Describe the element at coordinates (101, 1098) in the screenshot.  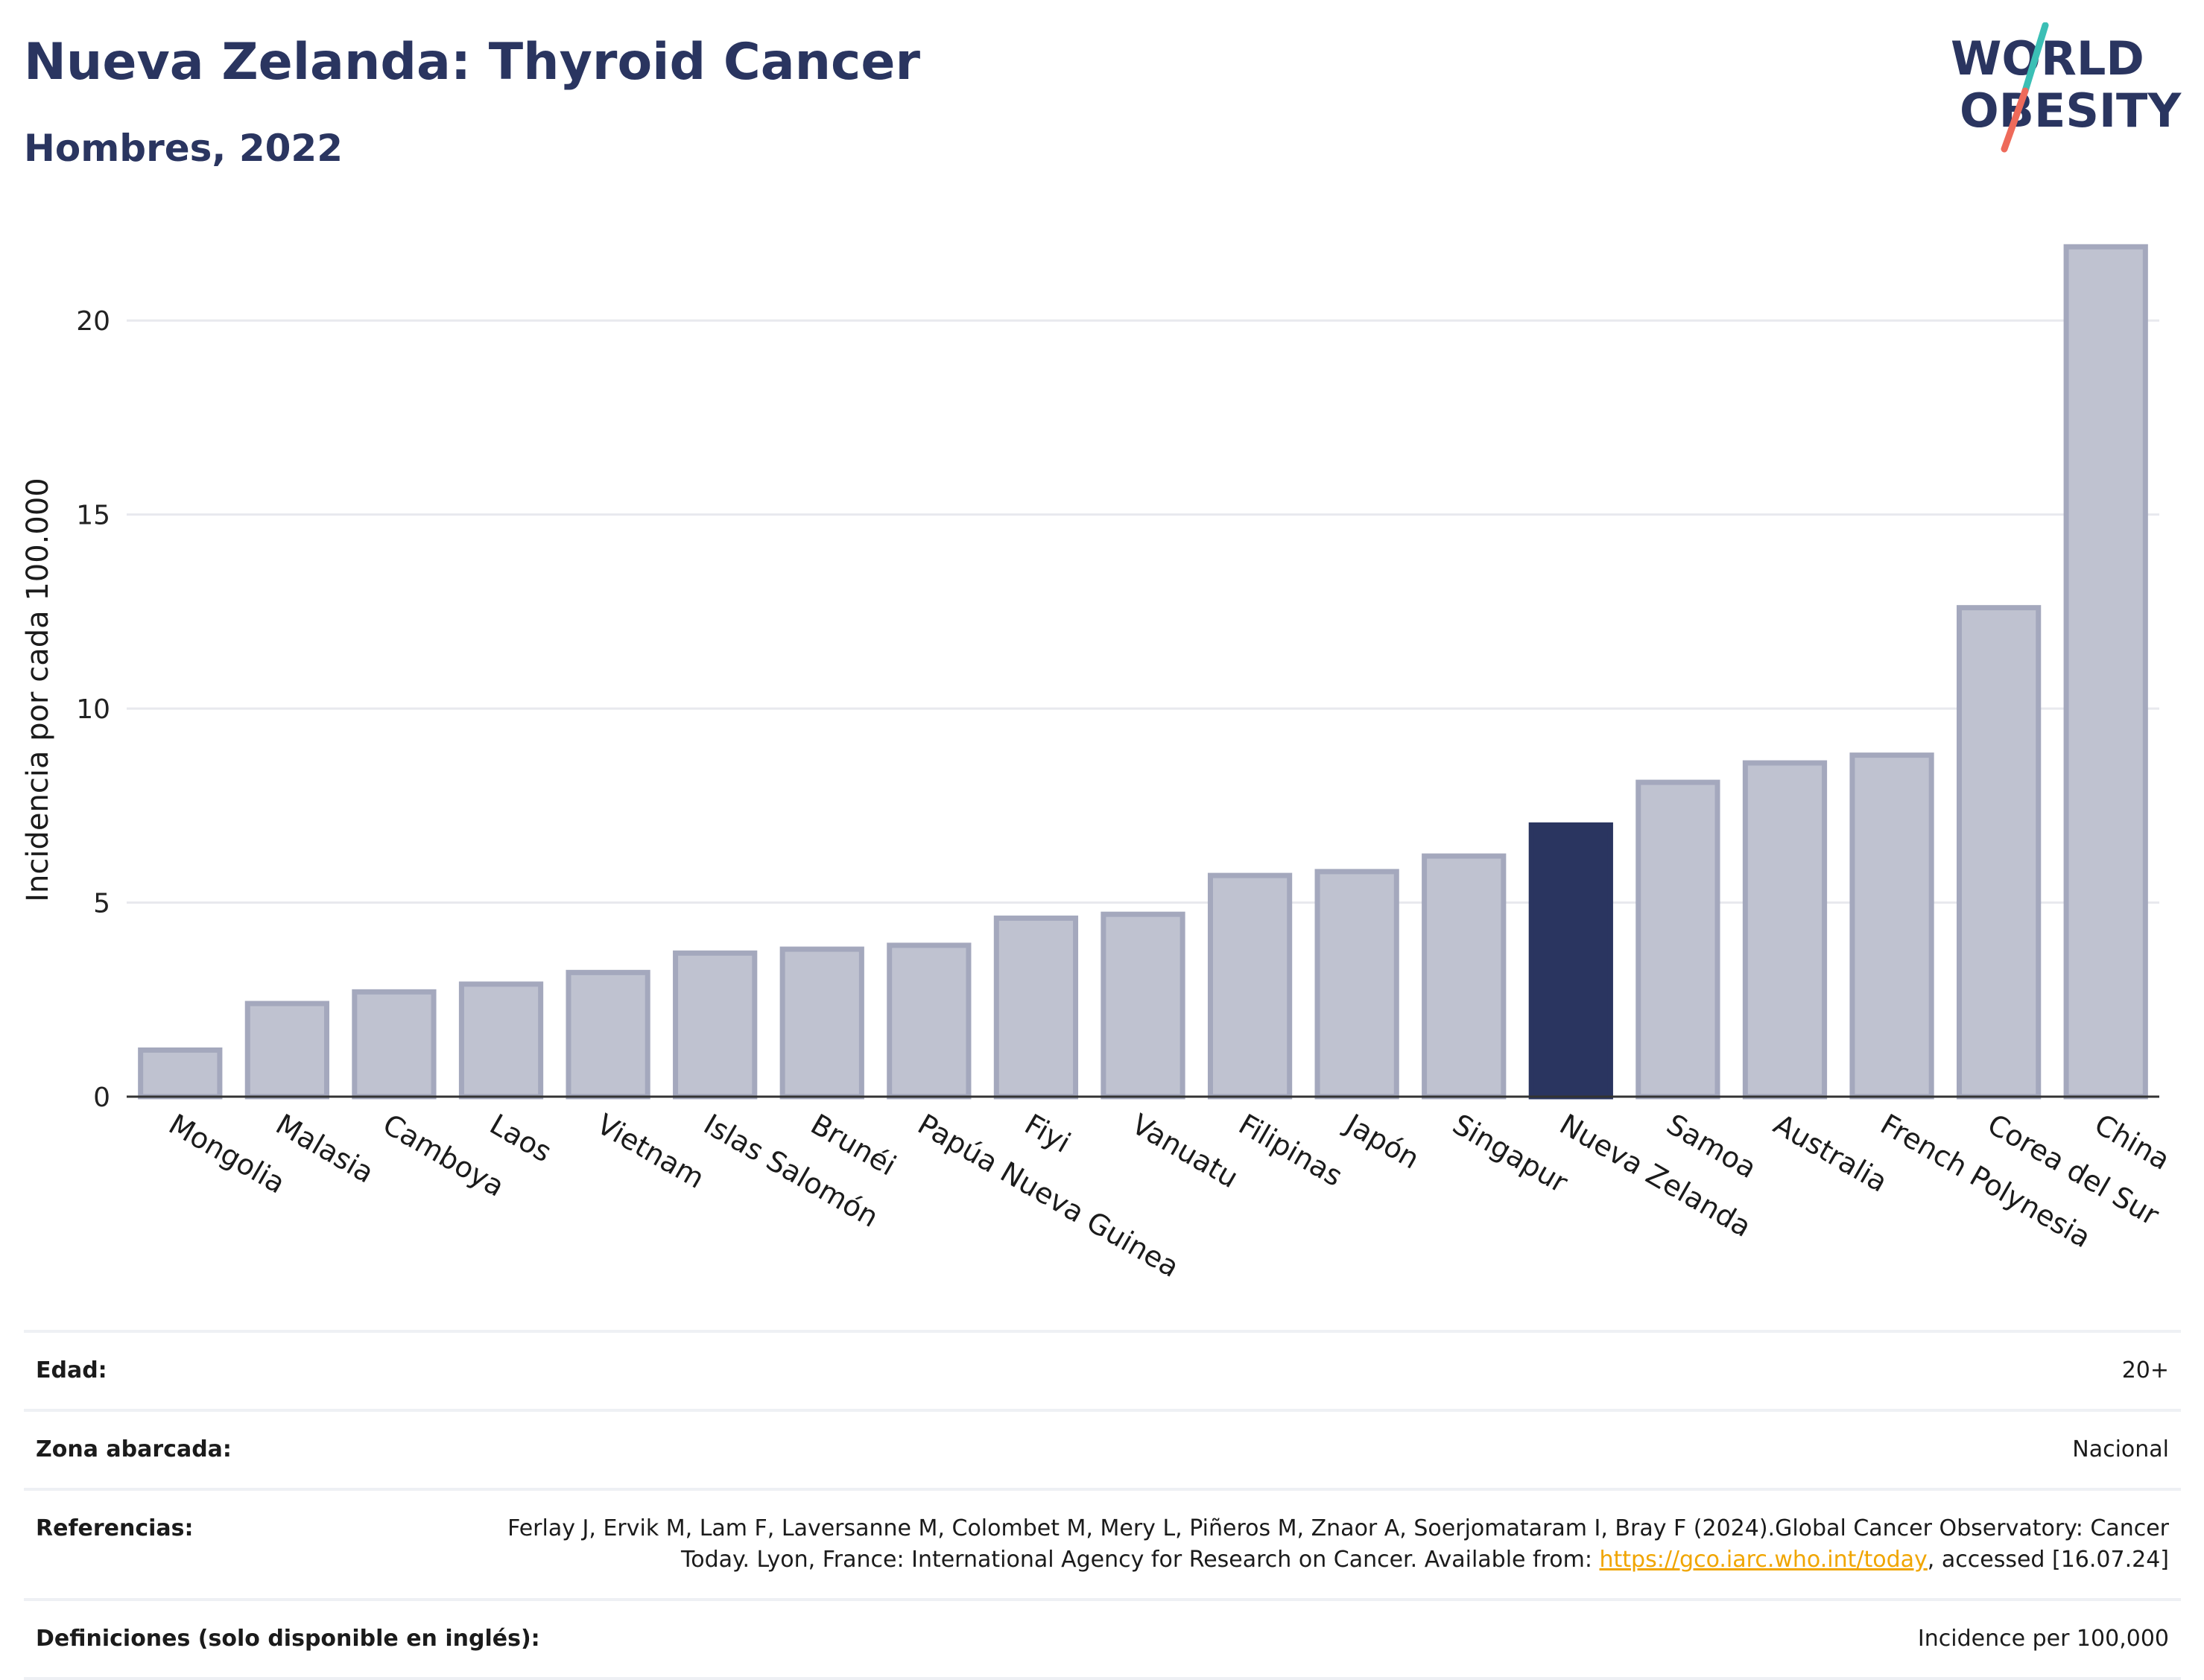
I see `y-tick-label: 0` at that location.